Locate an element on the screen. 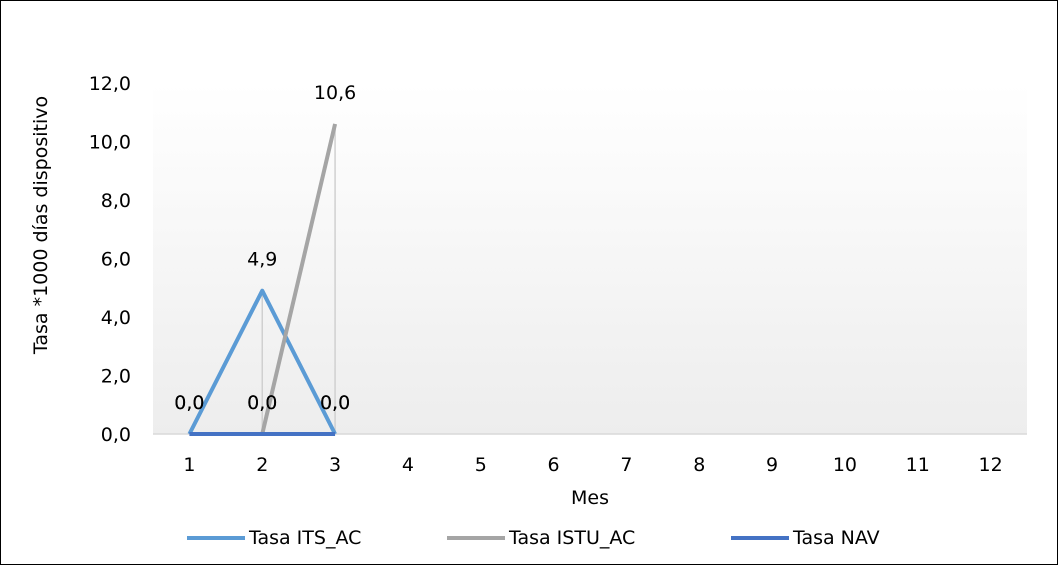 This screenshot has height=565, width=1058. series-line-tasa-istu-ac is located at coordinates (299, 279).